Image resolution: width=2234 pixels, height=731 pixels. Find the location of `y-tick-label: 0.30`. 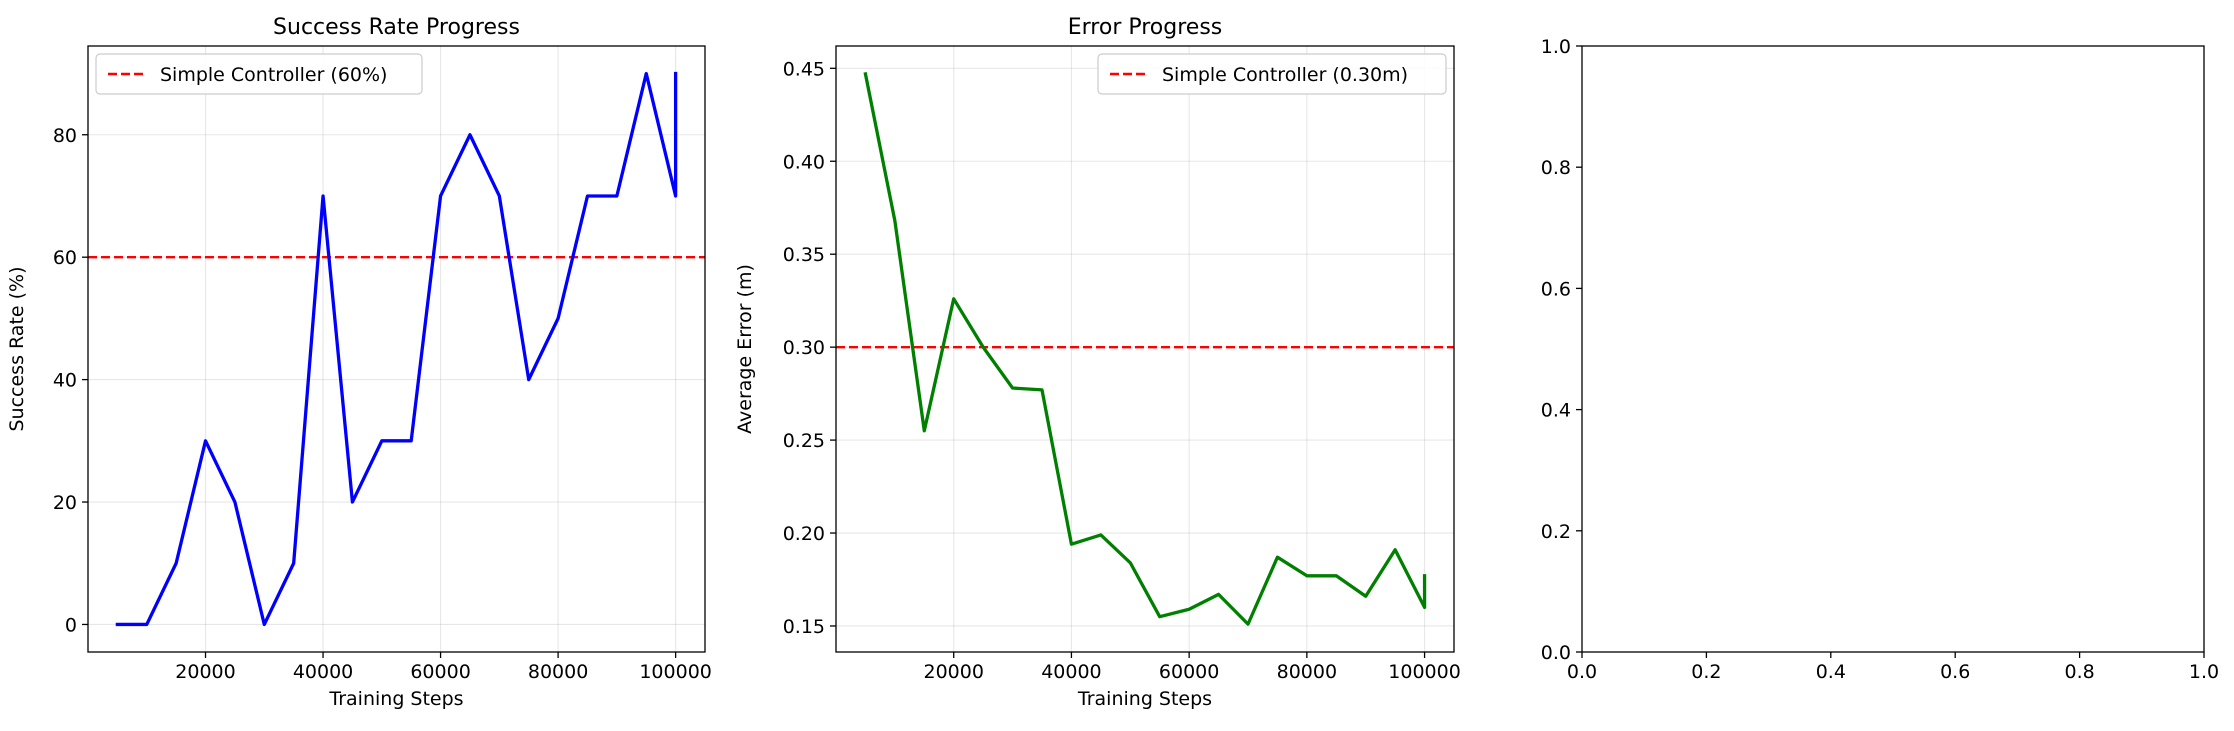

y-tick-label: 0.30 is located at coordinates (804, 348).